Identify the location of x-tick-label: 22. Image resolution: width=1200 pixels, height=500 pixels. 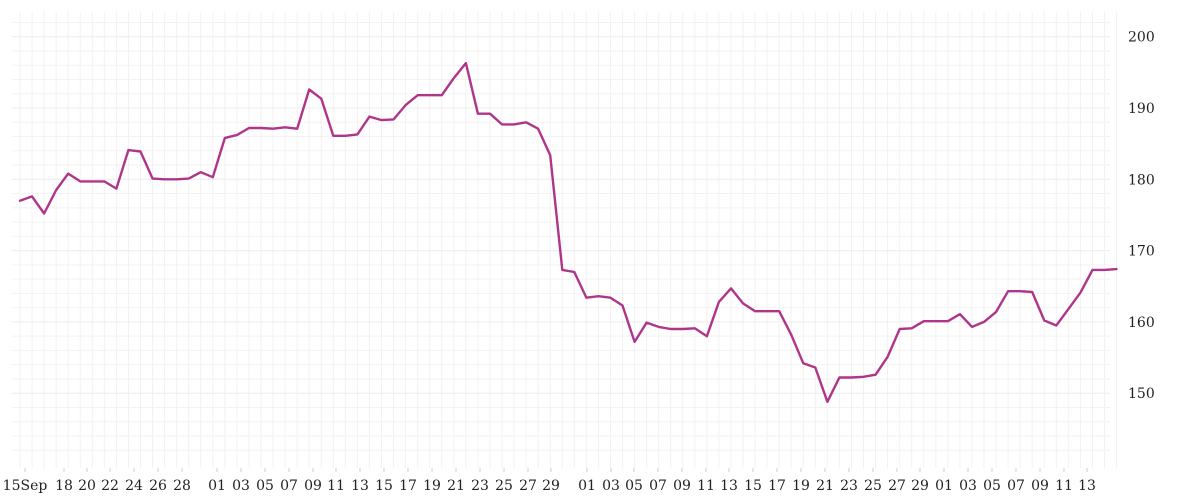
(110, 486).